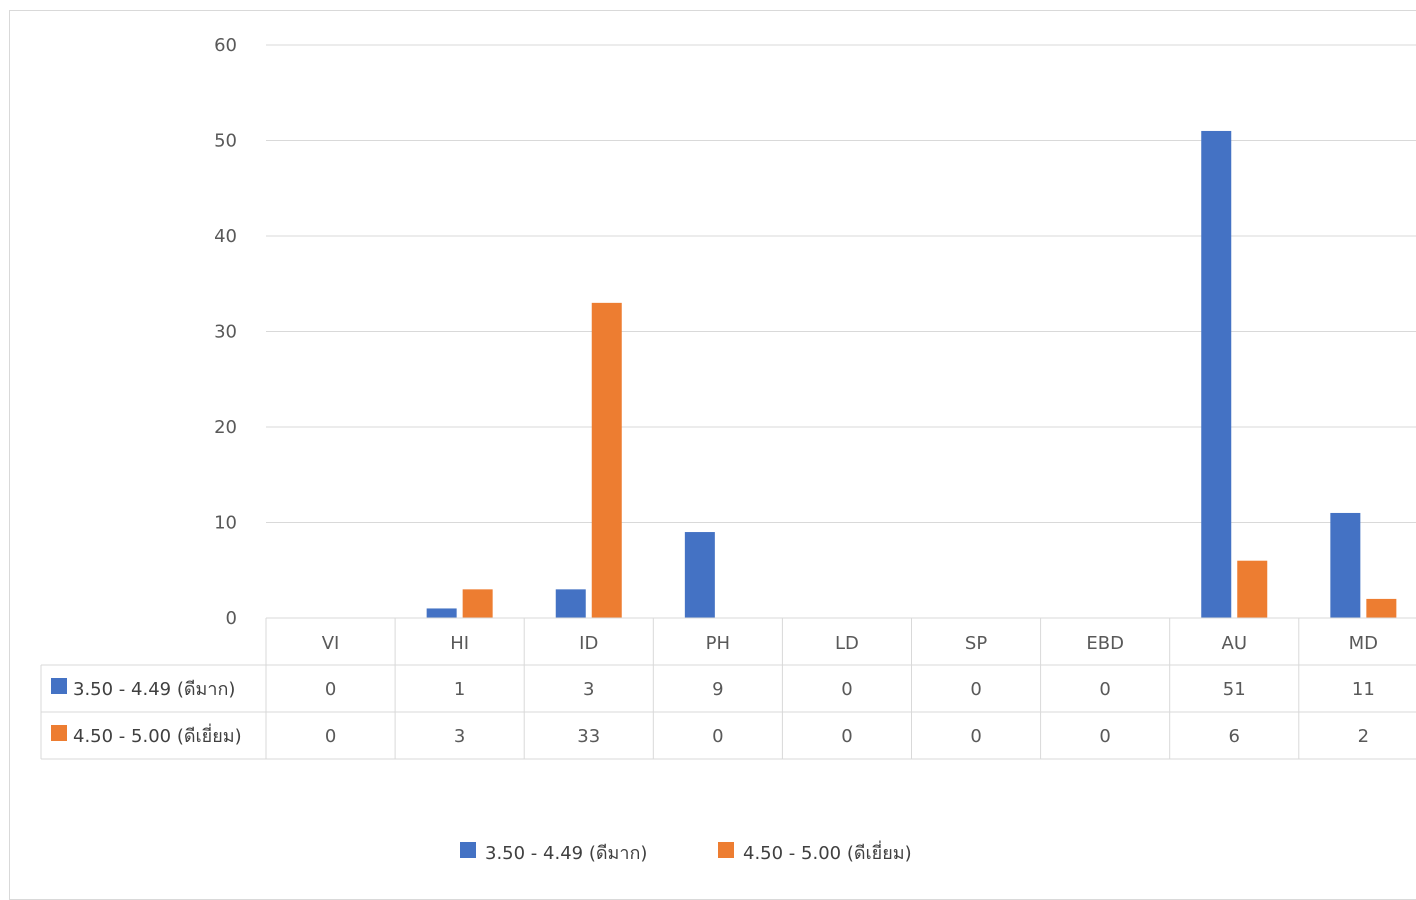 The height and width of the screenshot is (900, 1416). What do you see at coordinates (1363, 689) in the screenshot?
I see `table-cell-value: 11` at bounding box center [1363, 689].